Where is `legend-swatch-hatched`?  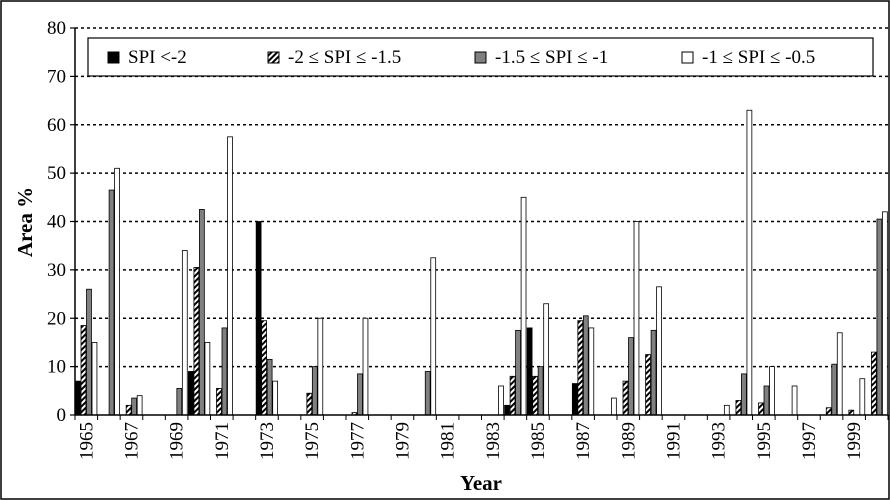
legend-swatch-hatched is located at coordinates (273, 57).